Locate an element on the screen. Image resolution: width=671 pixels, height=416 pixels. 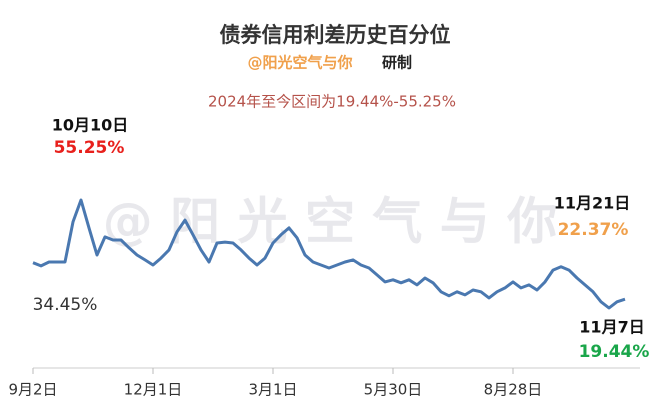
subtitle: @阳光空气与你 is located at coordinates (299, 63).